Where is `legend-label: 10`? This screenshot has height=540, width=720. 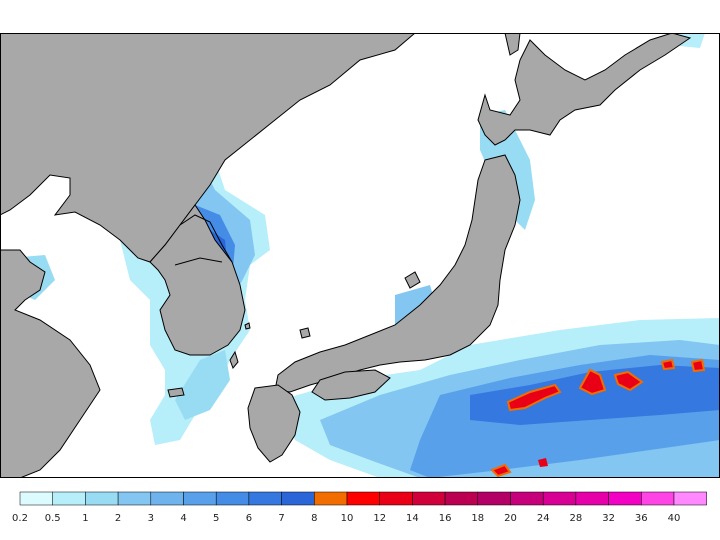
legend-label: 10 is located at coordinates (347, 518).